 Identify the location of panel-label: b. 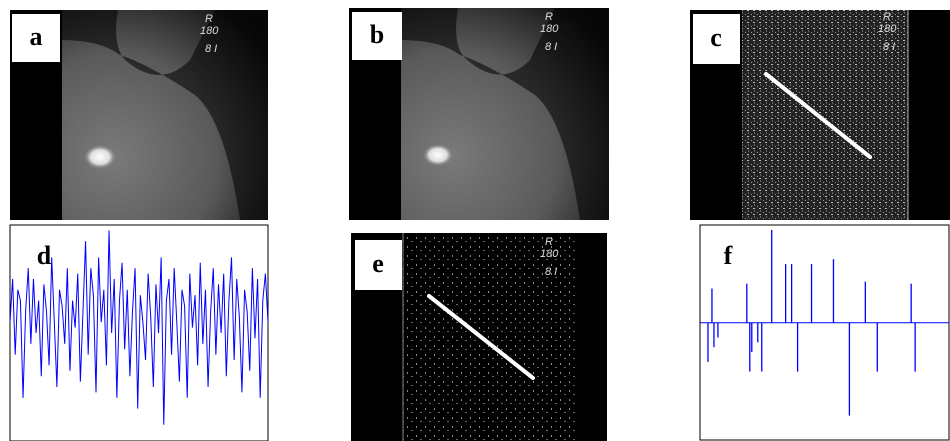
(377, 34).